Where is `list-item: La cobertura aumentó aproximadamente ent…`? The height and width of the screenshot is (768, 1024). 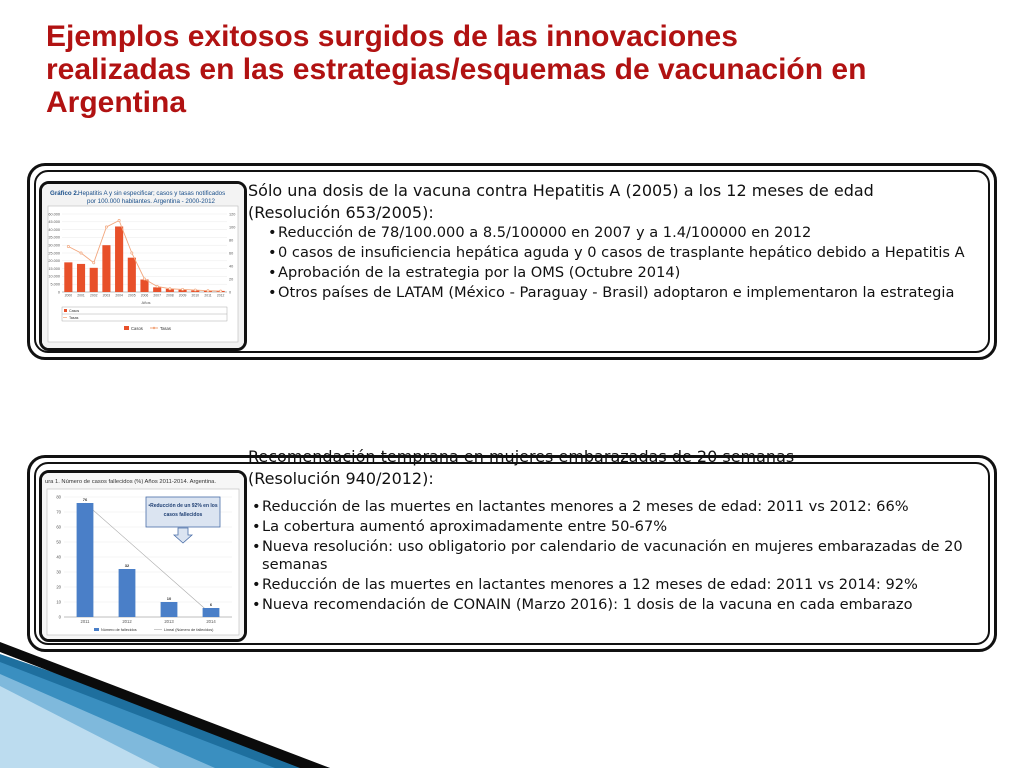 list-item: La cobertura aumentó aproximadamente ent… is located at coordinates (622, 527).